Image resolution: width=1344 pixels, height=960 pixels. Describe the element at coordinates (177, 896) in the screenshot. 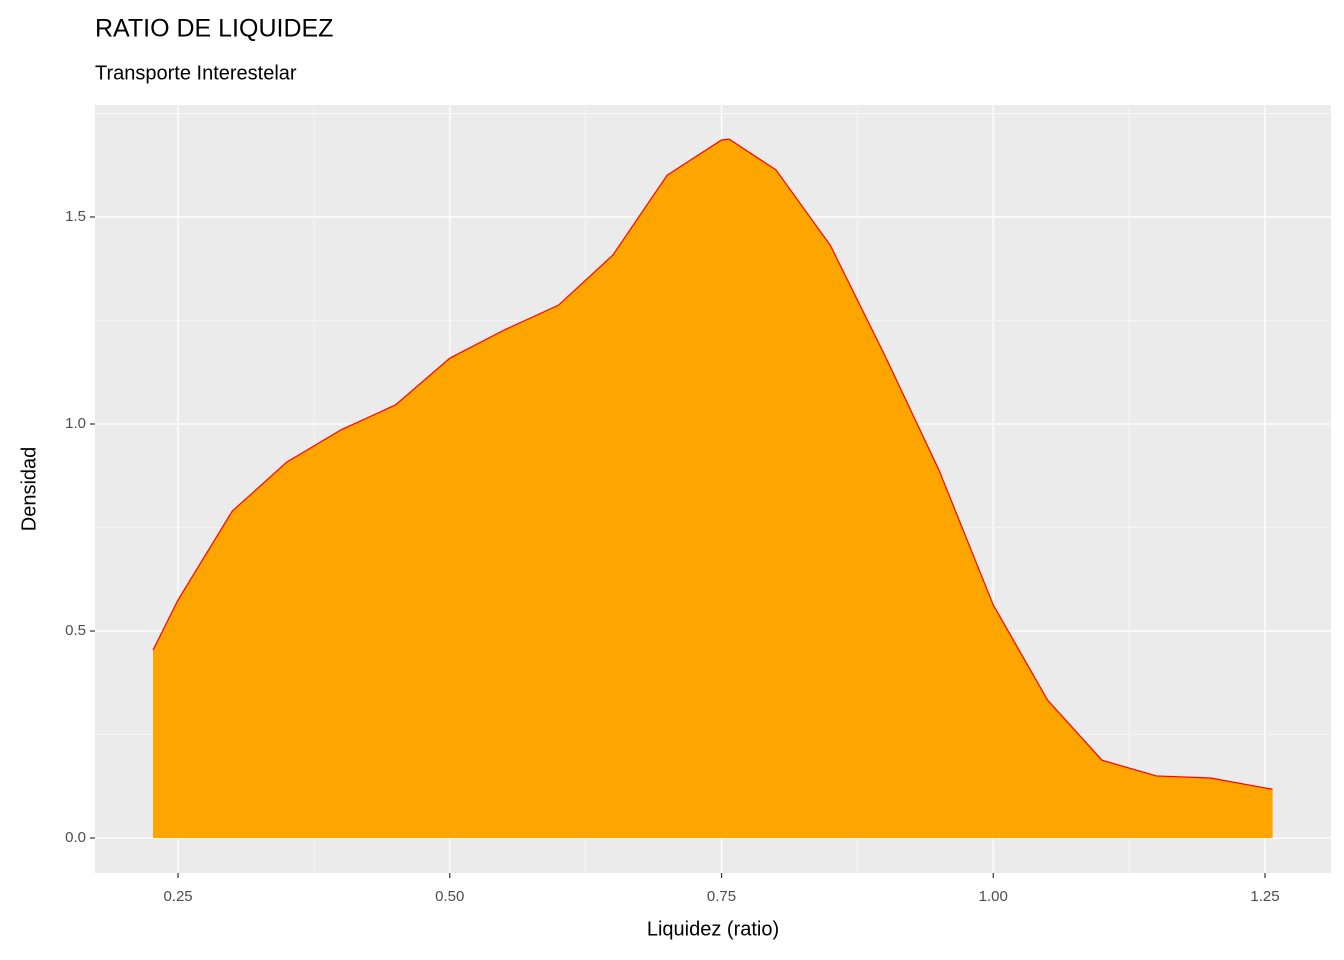

I see `x-tick-label: 0.25` at that location.